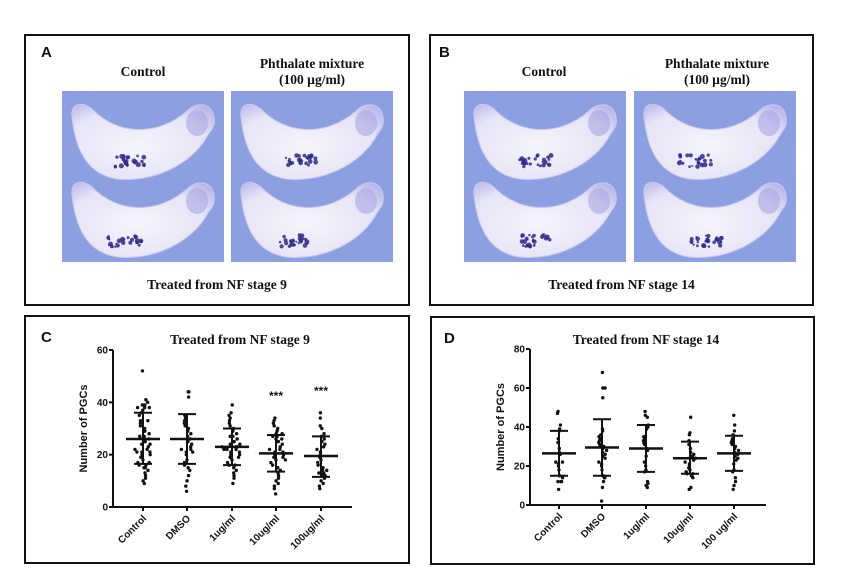 Image resolution: width=851 pixels, height=582 pixels. What do you see at coordinates (679, 528) in the screenshot?
I see `x-tick-label: 10ug/ml` at bounding box center [679, 528].